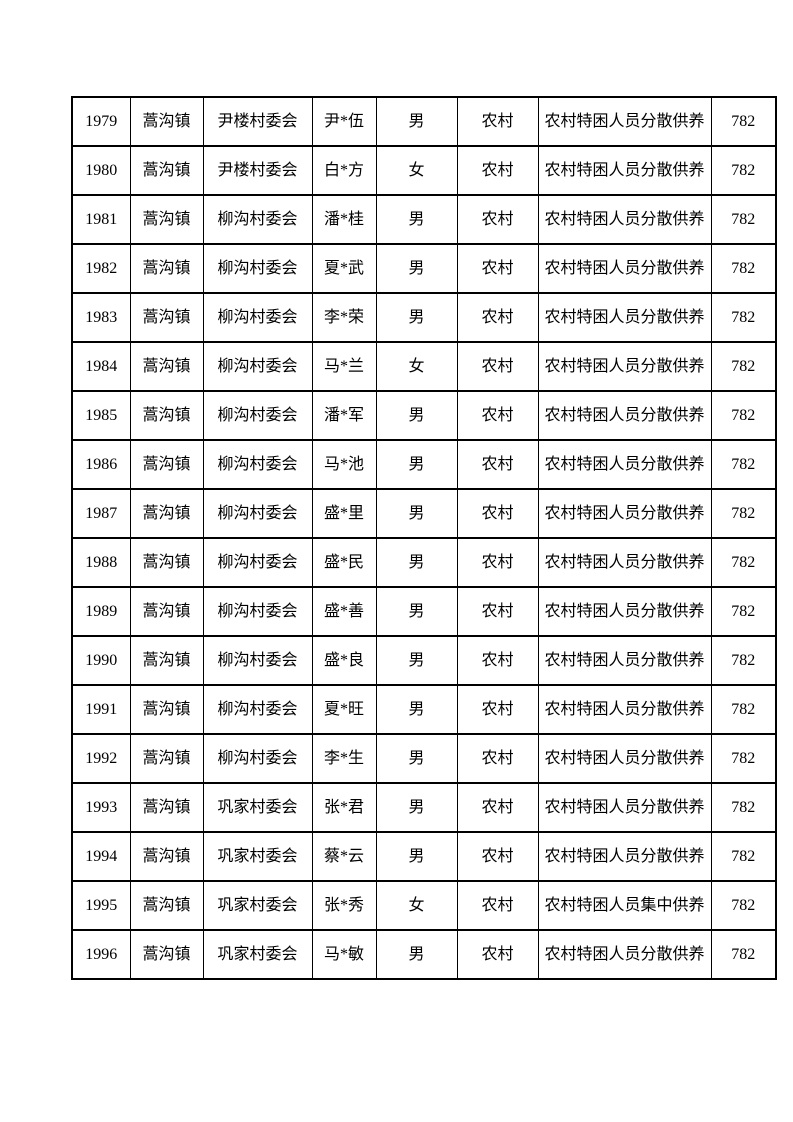  What do you see at coordinates (101, 758) in the screenshot?
I see `cell-serial-number: 1992` at bounding box center [101, 758].